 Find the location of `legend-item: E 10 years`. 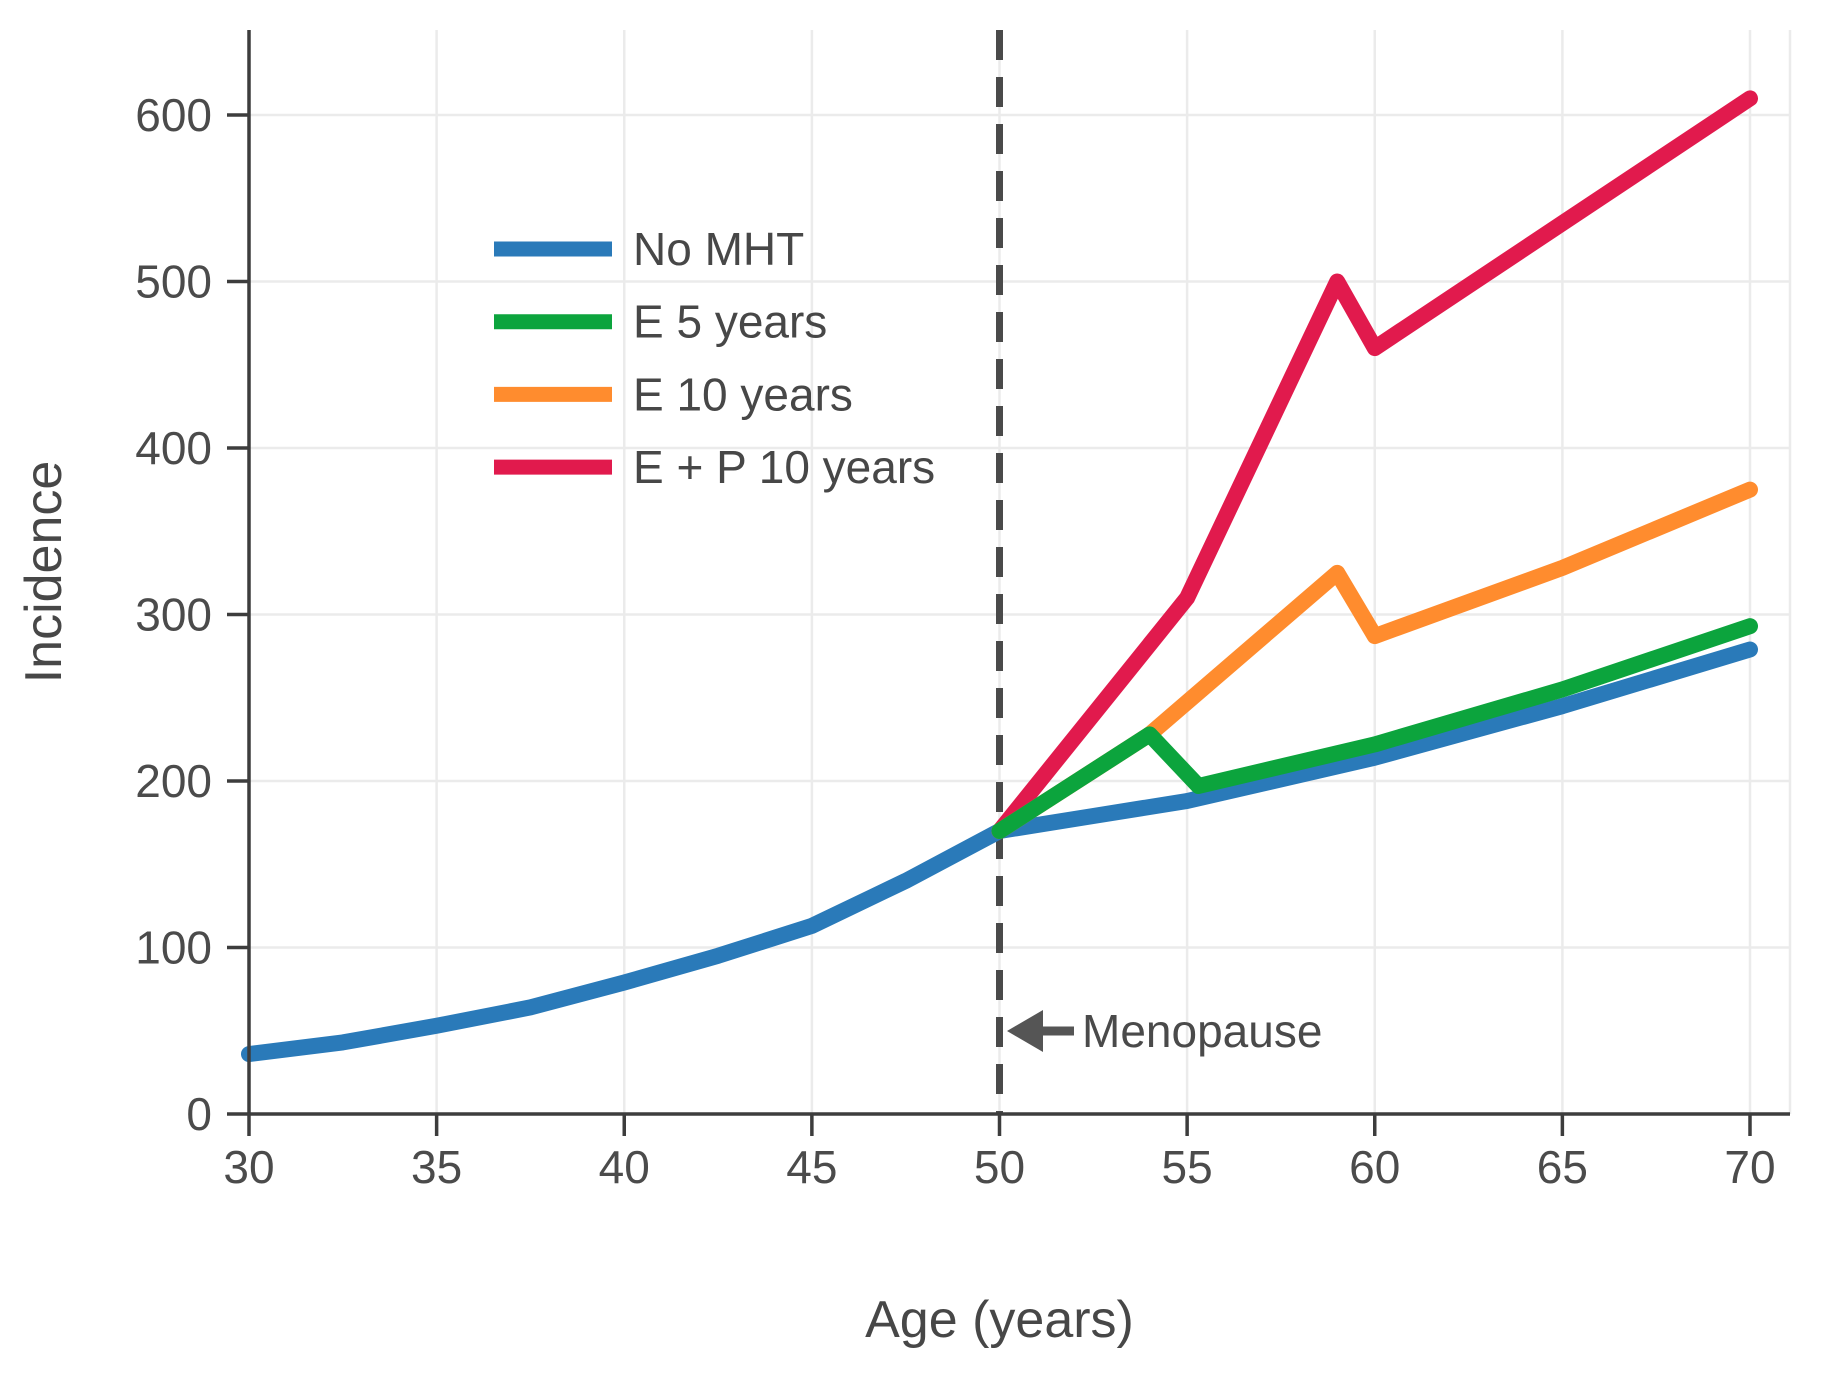

legend-item: E 10 years is located at coordinates (673, 394).